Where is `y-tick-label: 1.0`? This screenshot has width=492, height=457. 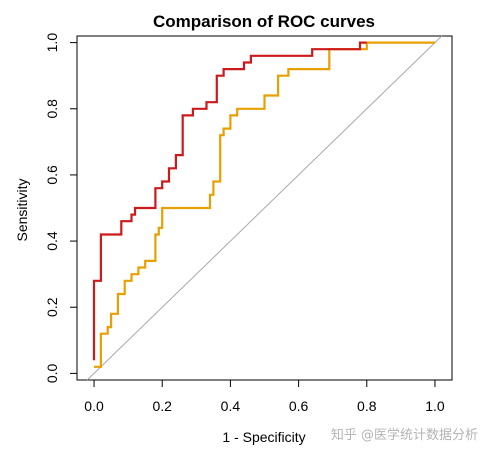
y-tick-label: 1.0 is located at coordinates (52, 43).